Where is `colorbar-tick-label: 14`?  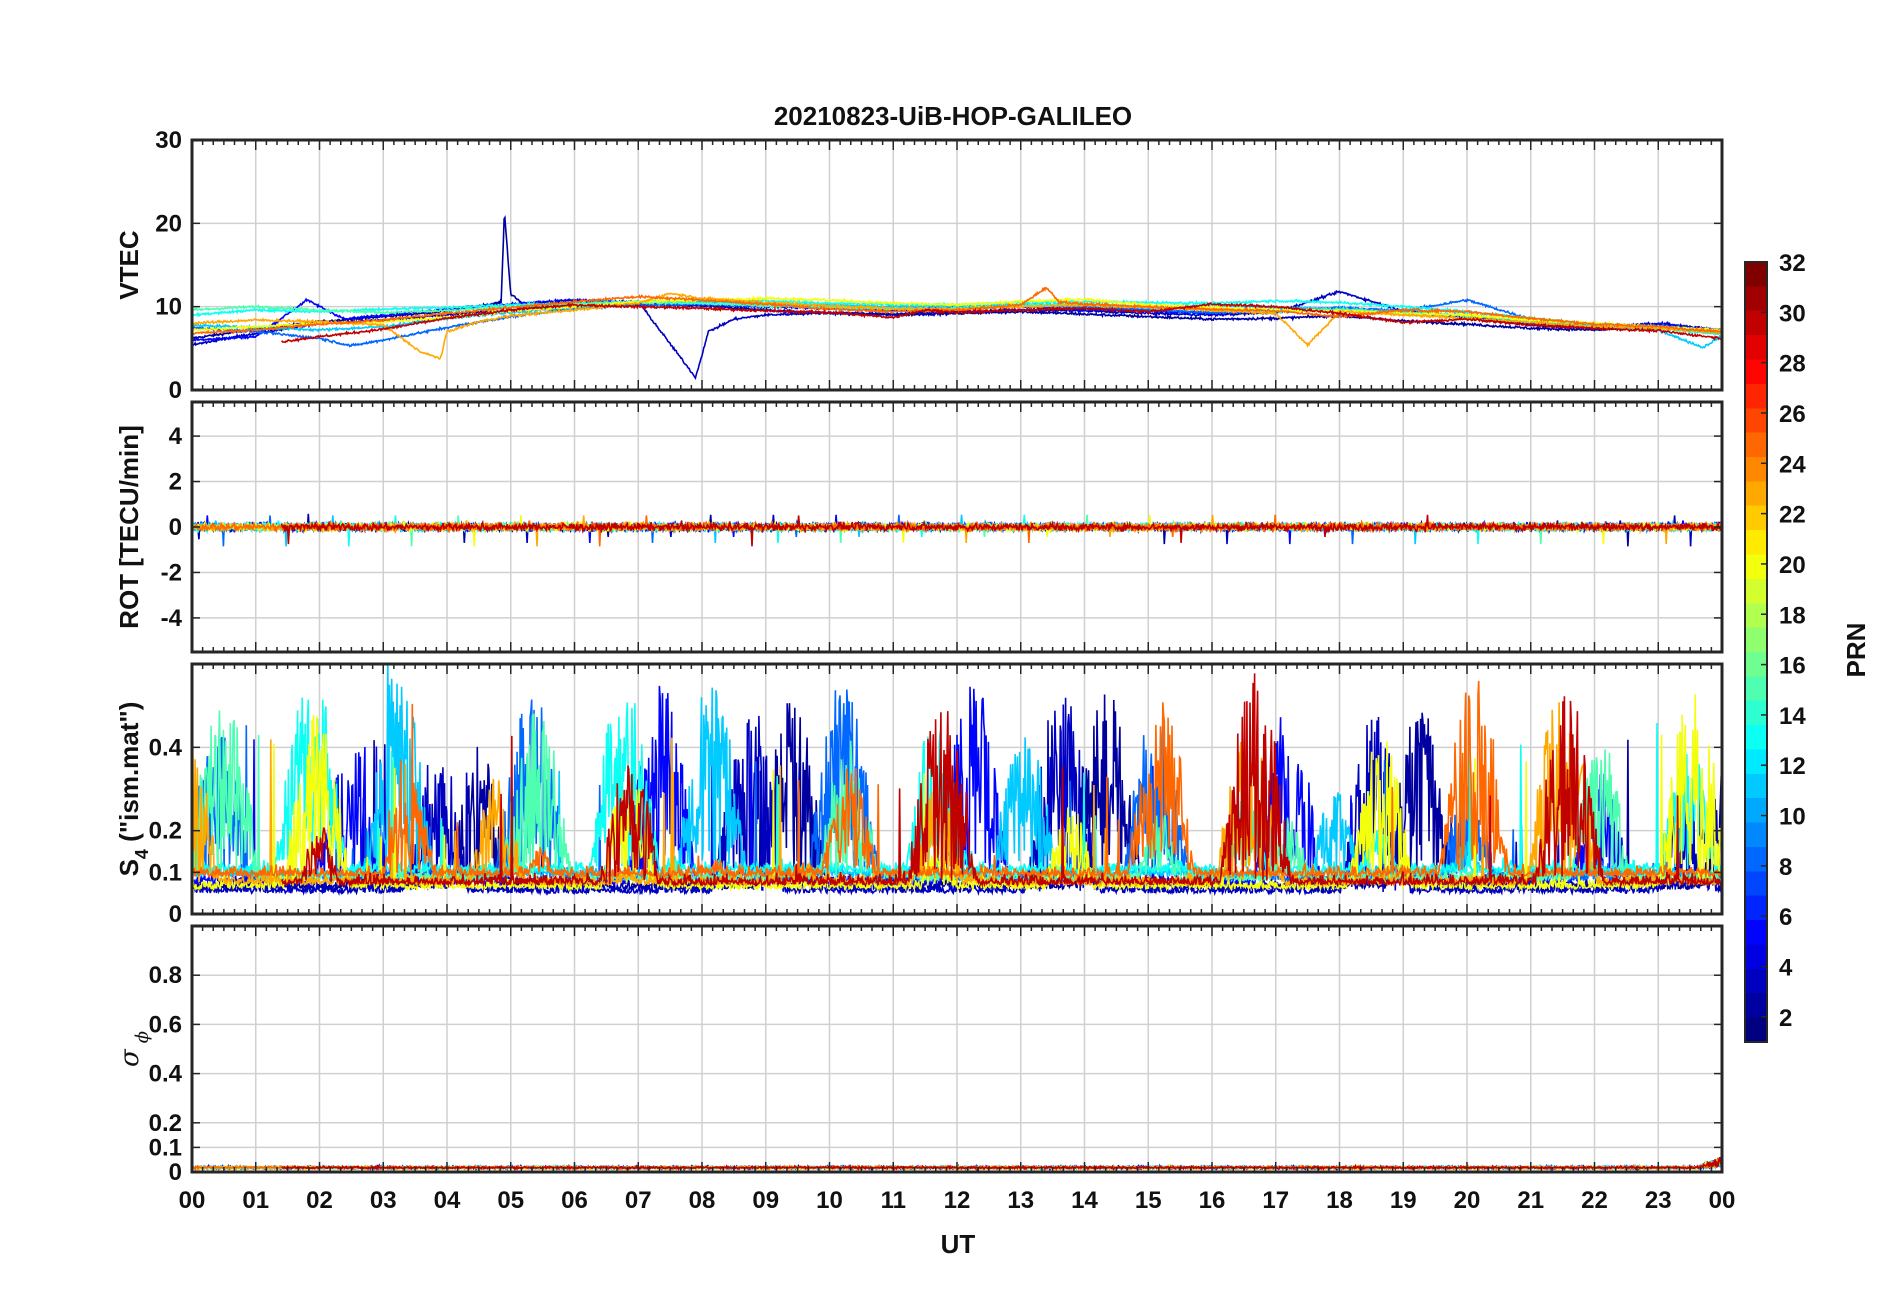
colorbar-tick-label: 14 is located at coordinates (1792, 716).